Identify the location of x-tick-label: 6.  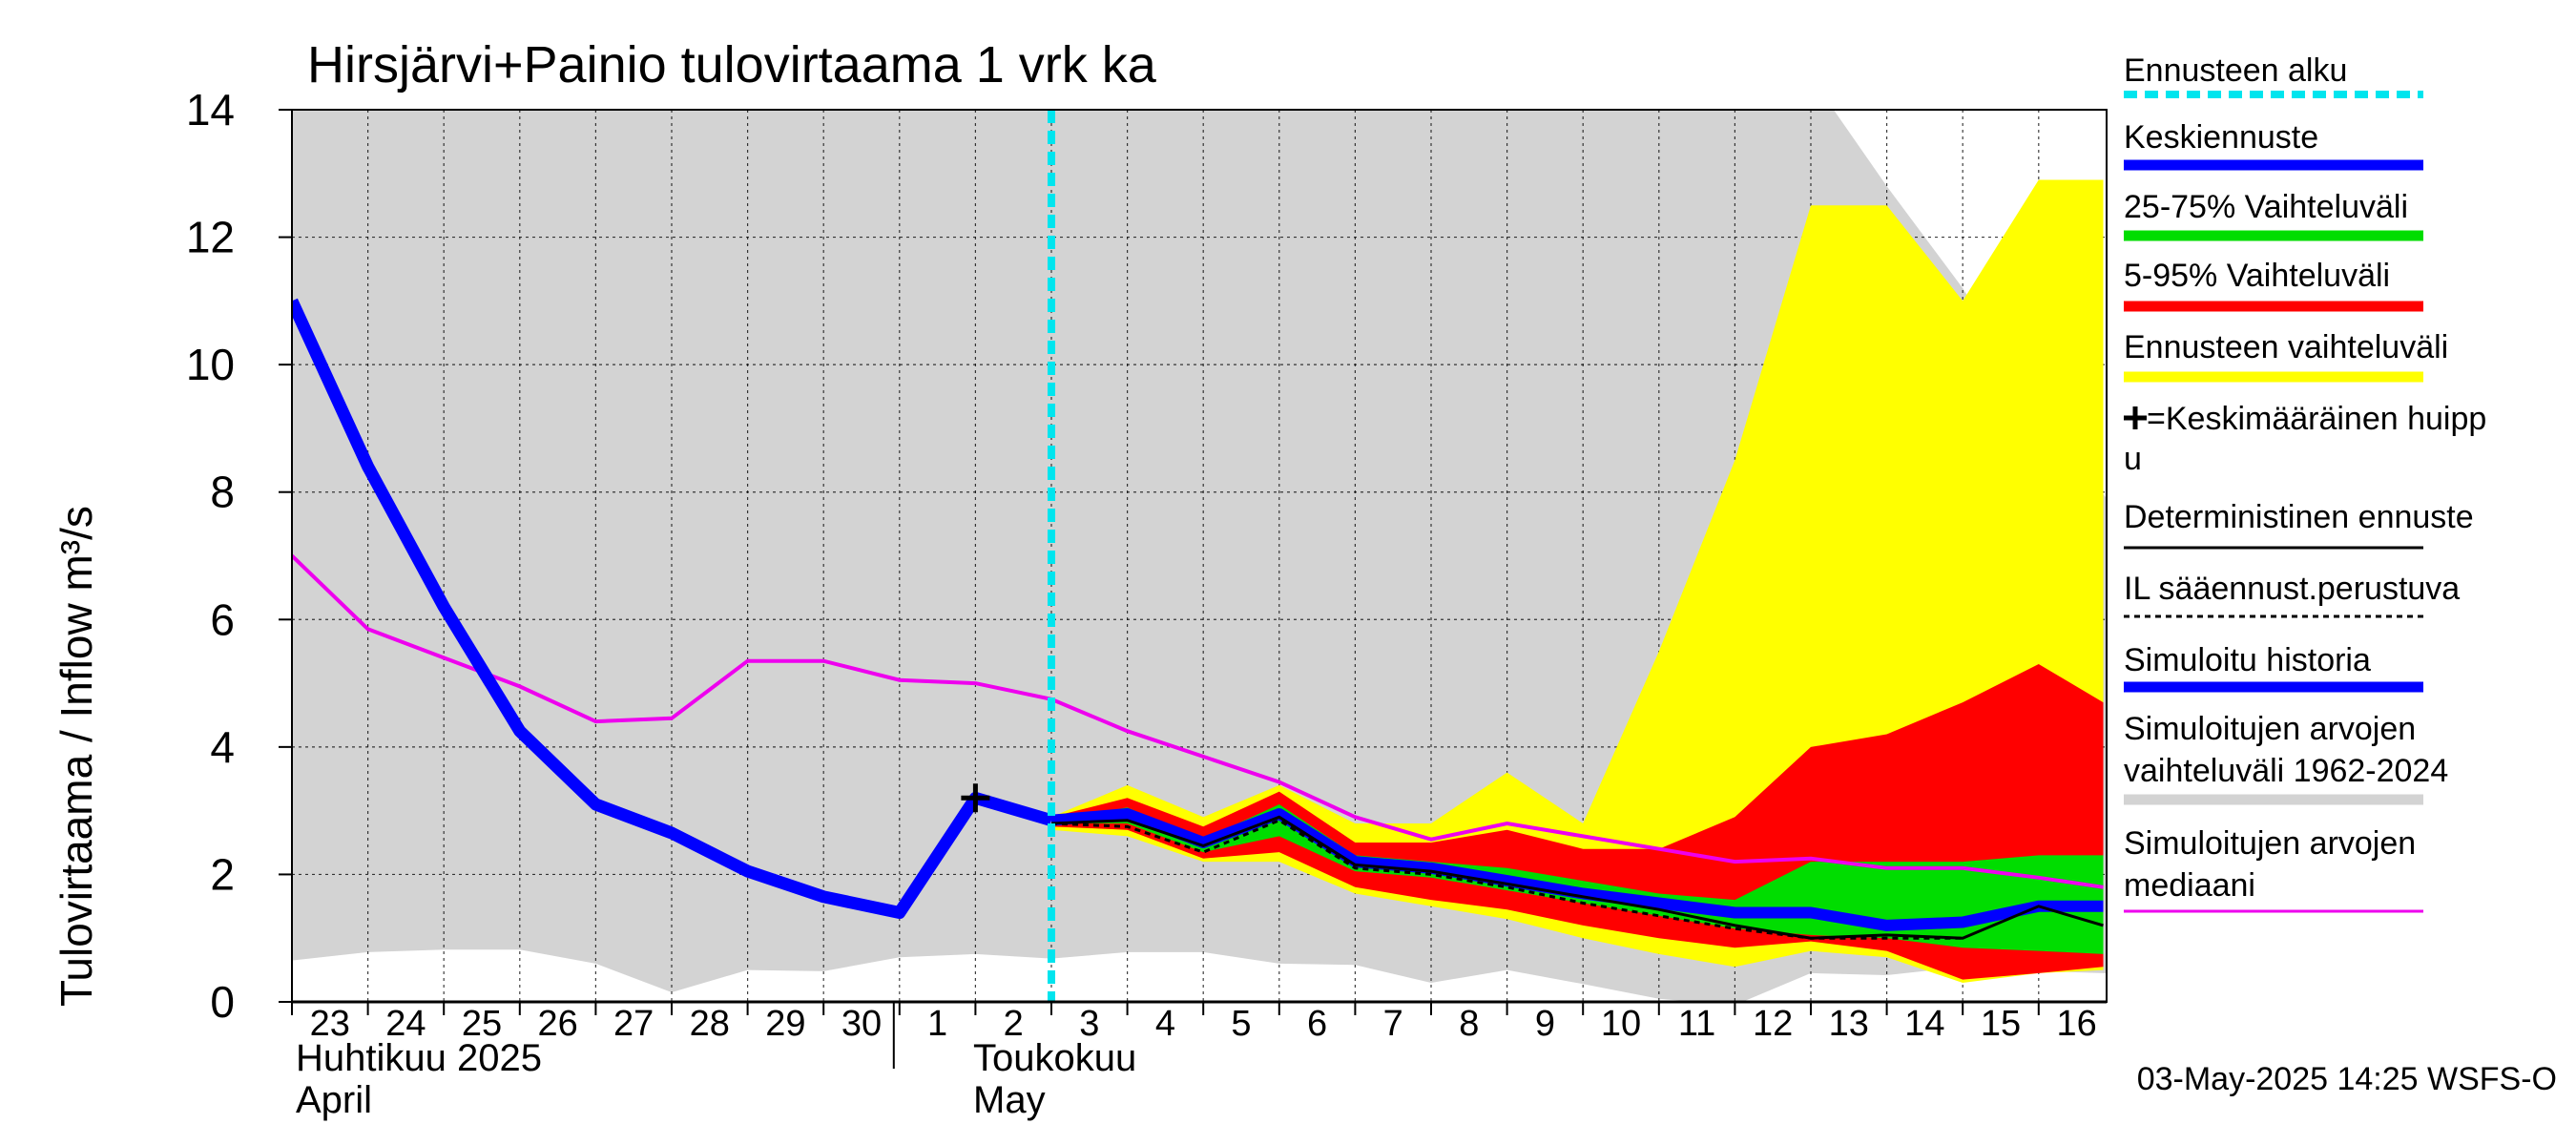
(1317, 1024).